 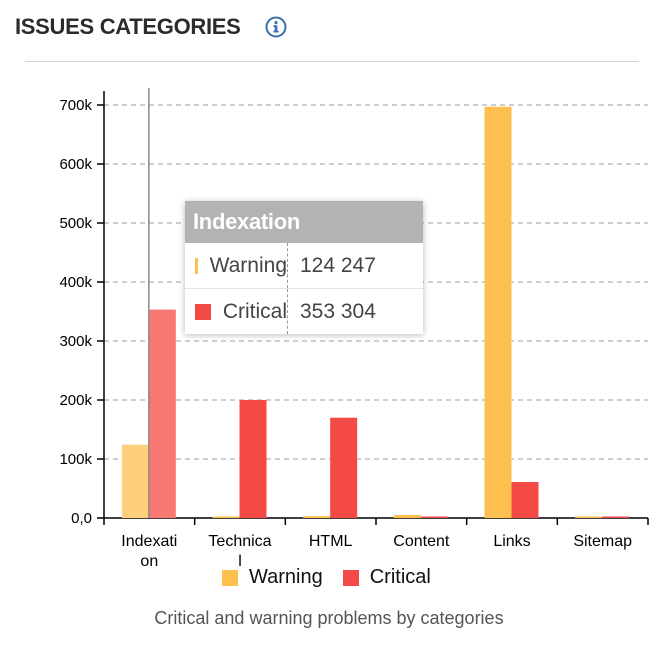 I want to click on bar-critical-technical, so click(x=253, y=459).